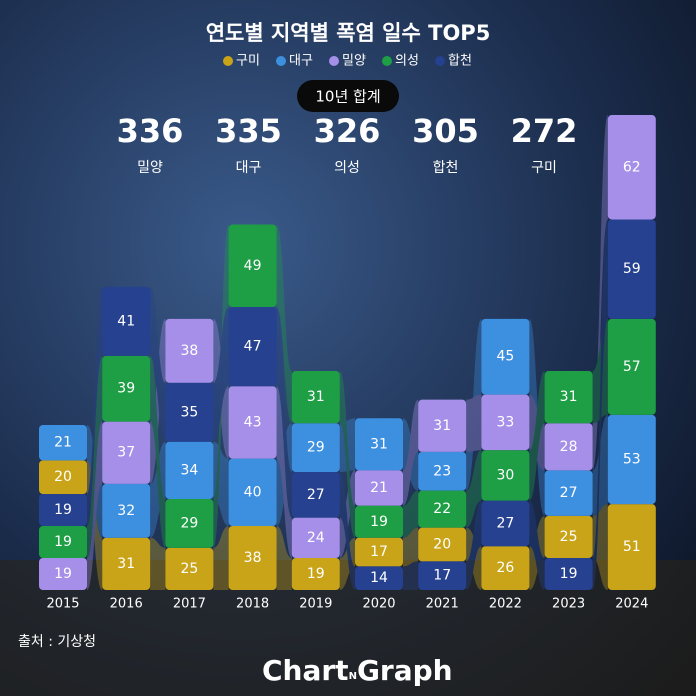 The image size is (696, 696). I want to click on data-label: 21, so click(379, 488).